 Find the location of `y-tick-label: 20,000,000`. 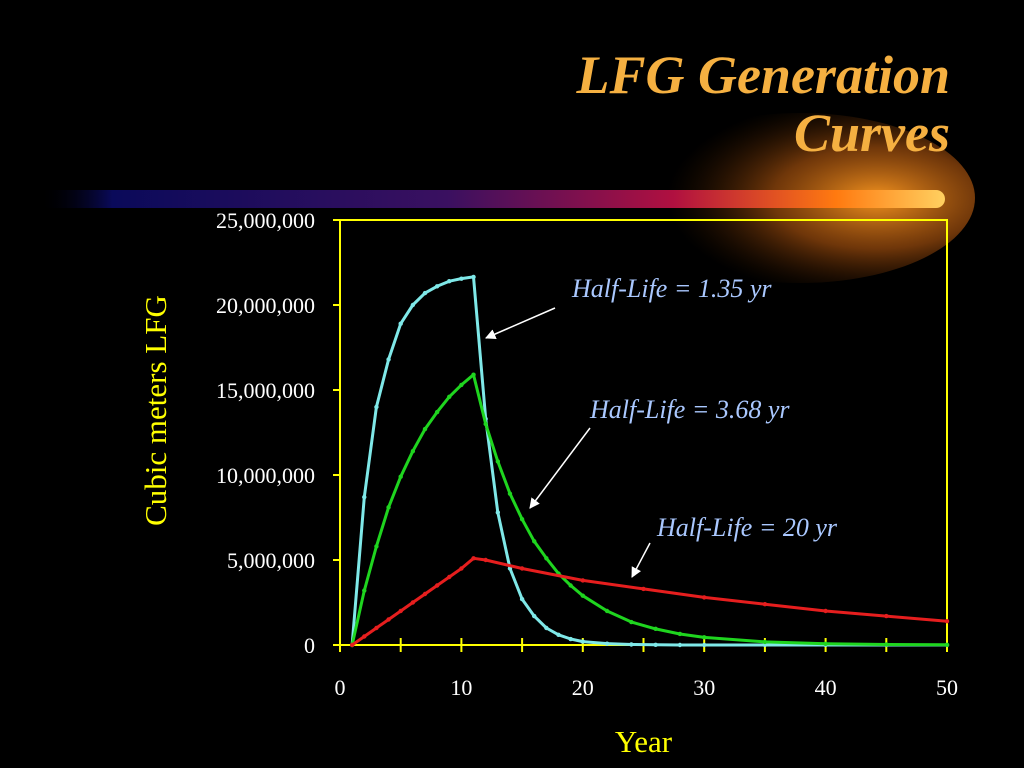

y-tick-label: 20,000,000 is located at coordinates (265, 305).